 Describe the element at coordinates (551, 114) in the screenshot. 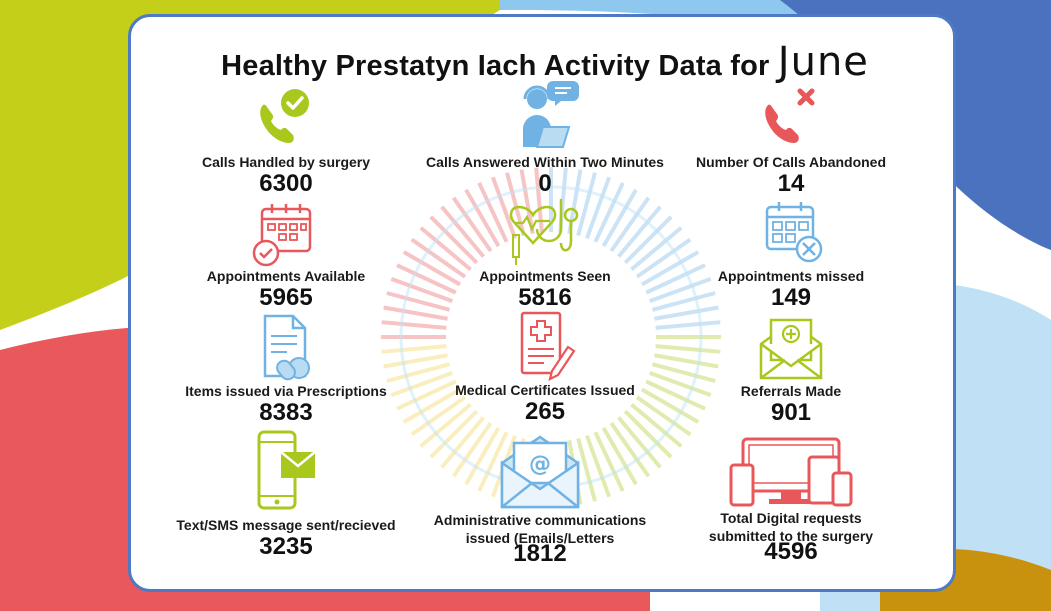

I see `call-agent-icon` at that location.